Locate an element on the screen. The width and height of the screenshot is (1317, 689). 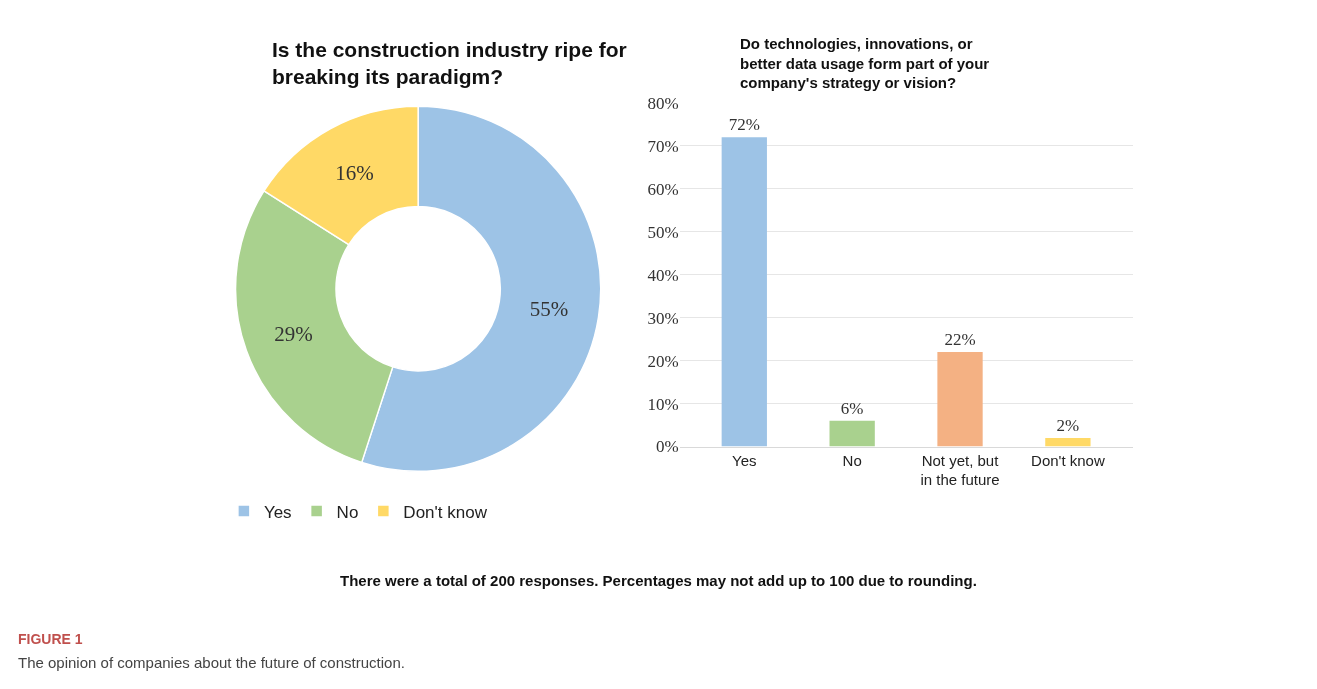
legend-label: Don't know is located at coordinates (445, 512).